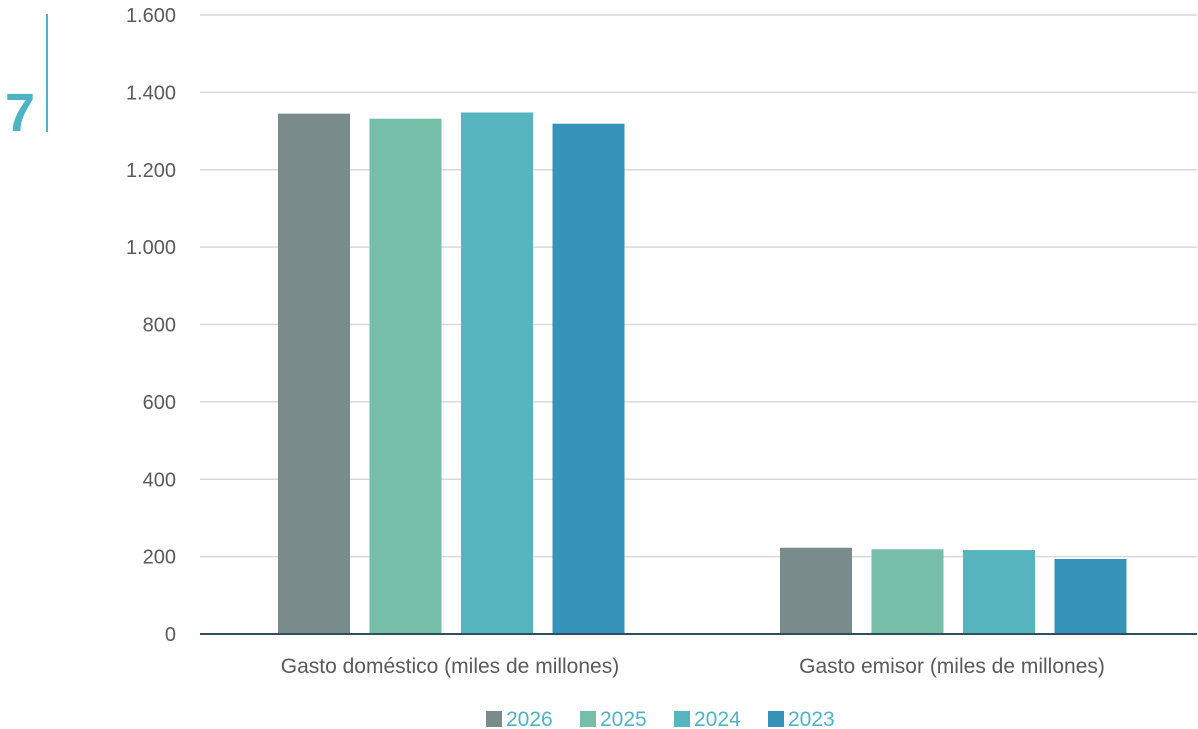 The image size is (1198, 729). What do you see at coordinates (952, 666) in the screenshot?
I see `x-category-label: Gasto emisor (miles de millones)` at bounding box center [952, 666].